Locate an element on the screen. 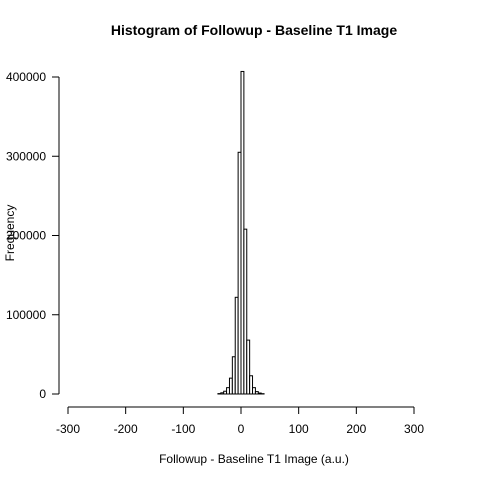 This screenshot has width=480, height=480. y-tick-label: 0 is located at coordinates (42, 394).